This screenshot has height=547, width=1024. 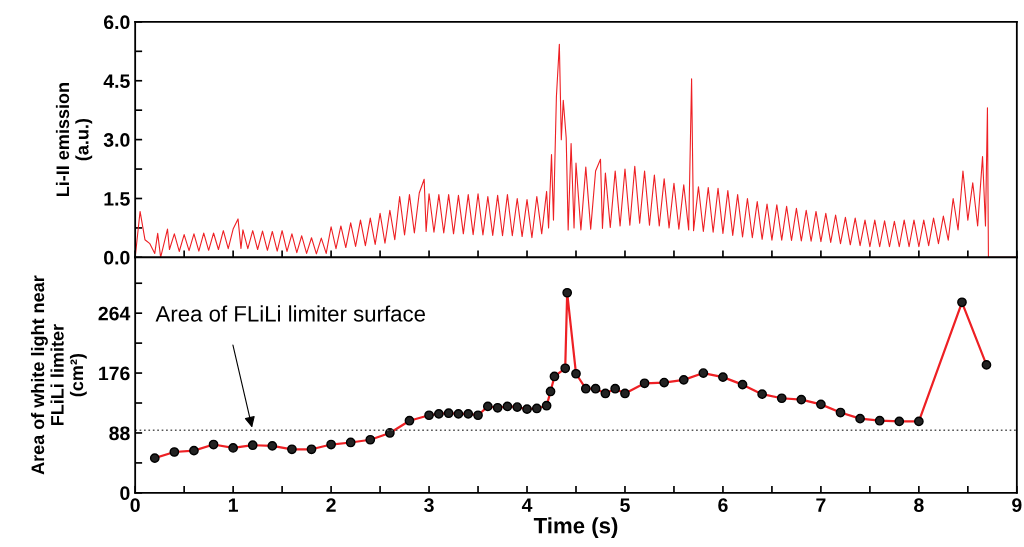 I want to click on x-tick-label: 8, so click(x=919, y=505).